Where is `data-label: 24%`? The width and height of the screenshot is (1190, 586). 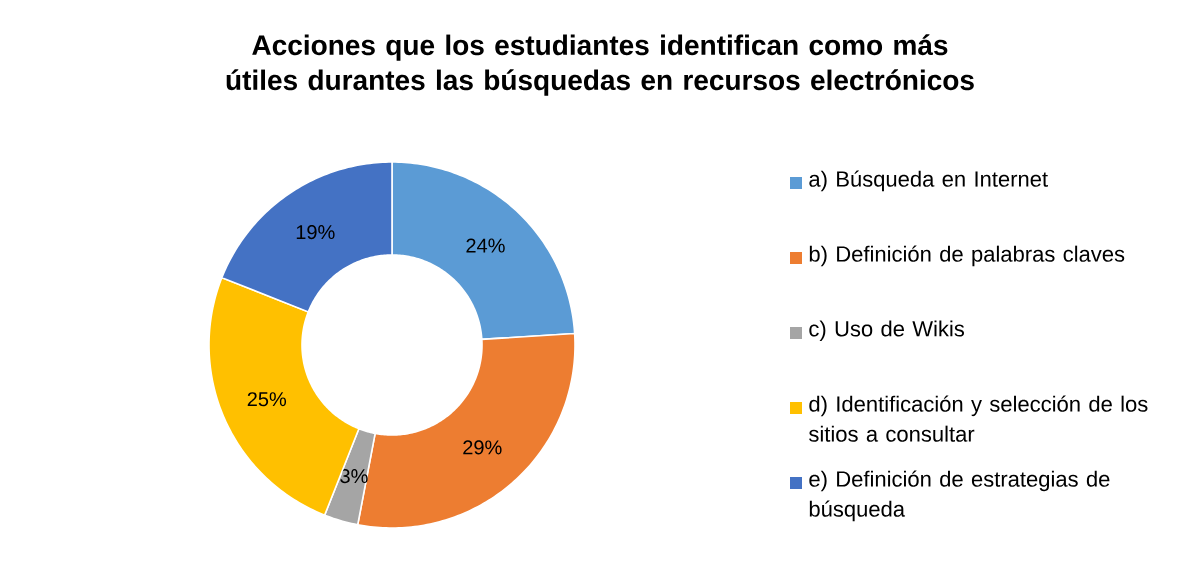 data-label: 24% is located at coordinates (485, 245).